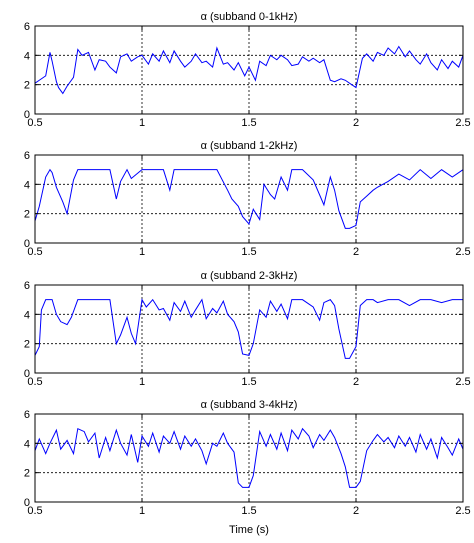 The height and width of the screenshot is (543, 474). I want to click on x-axis-label: Time (s), so click(249, 530).